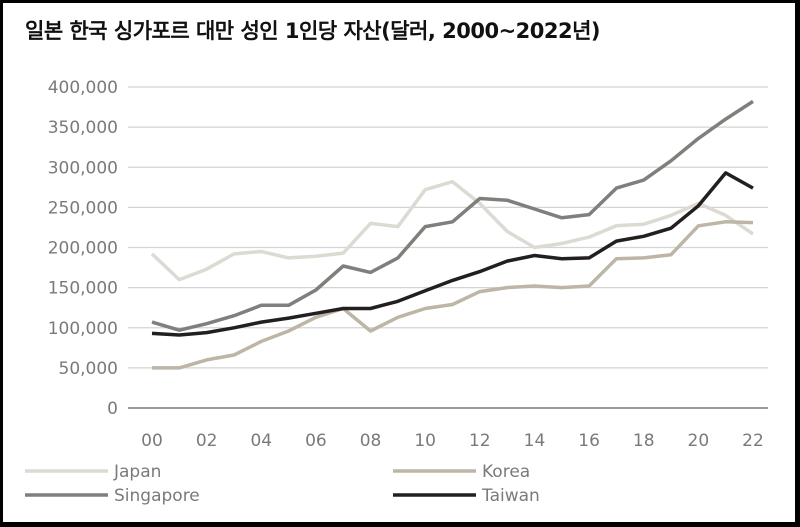 The height and width of the screenshot is (527, 800). I want to click on y-tick-label: 0, so click(112, 409).